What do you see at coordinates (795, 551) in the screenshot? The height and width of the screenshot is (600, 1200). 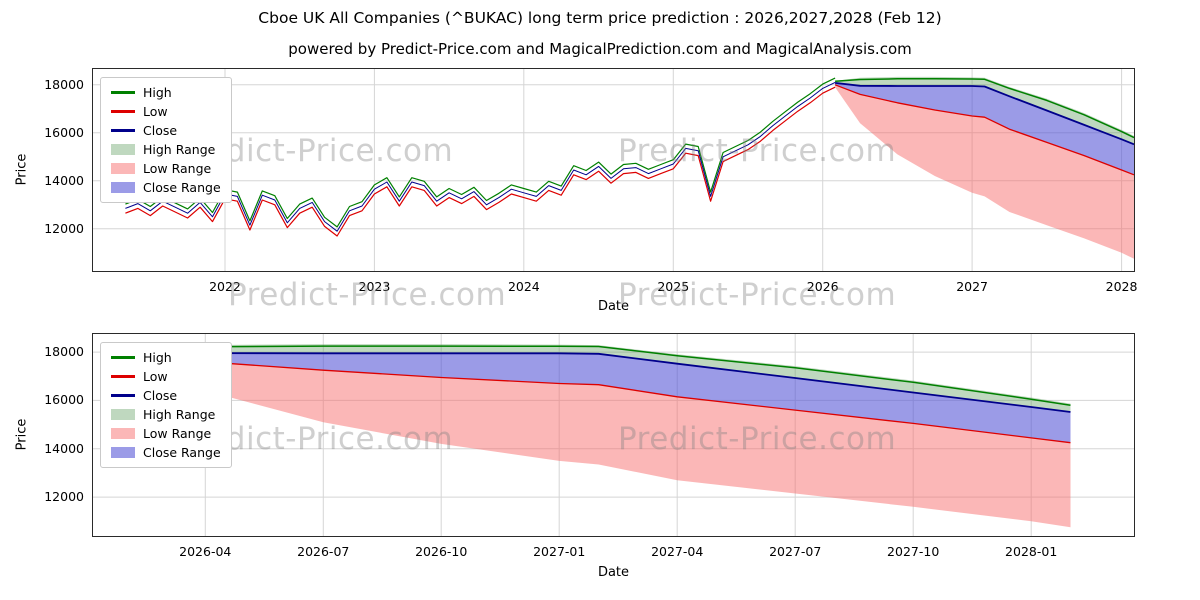 I see `x-tick-label: 2027-07` at bounding box center [795, 551].